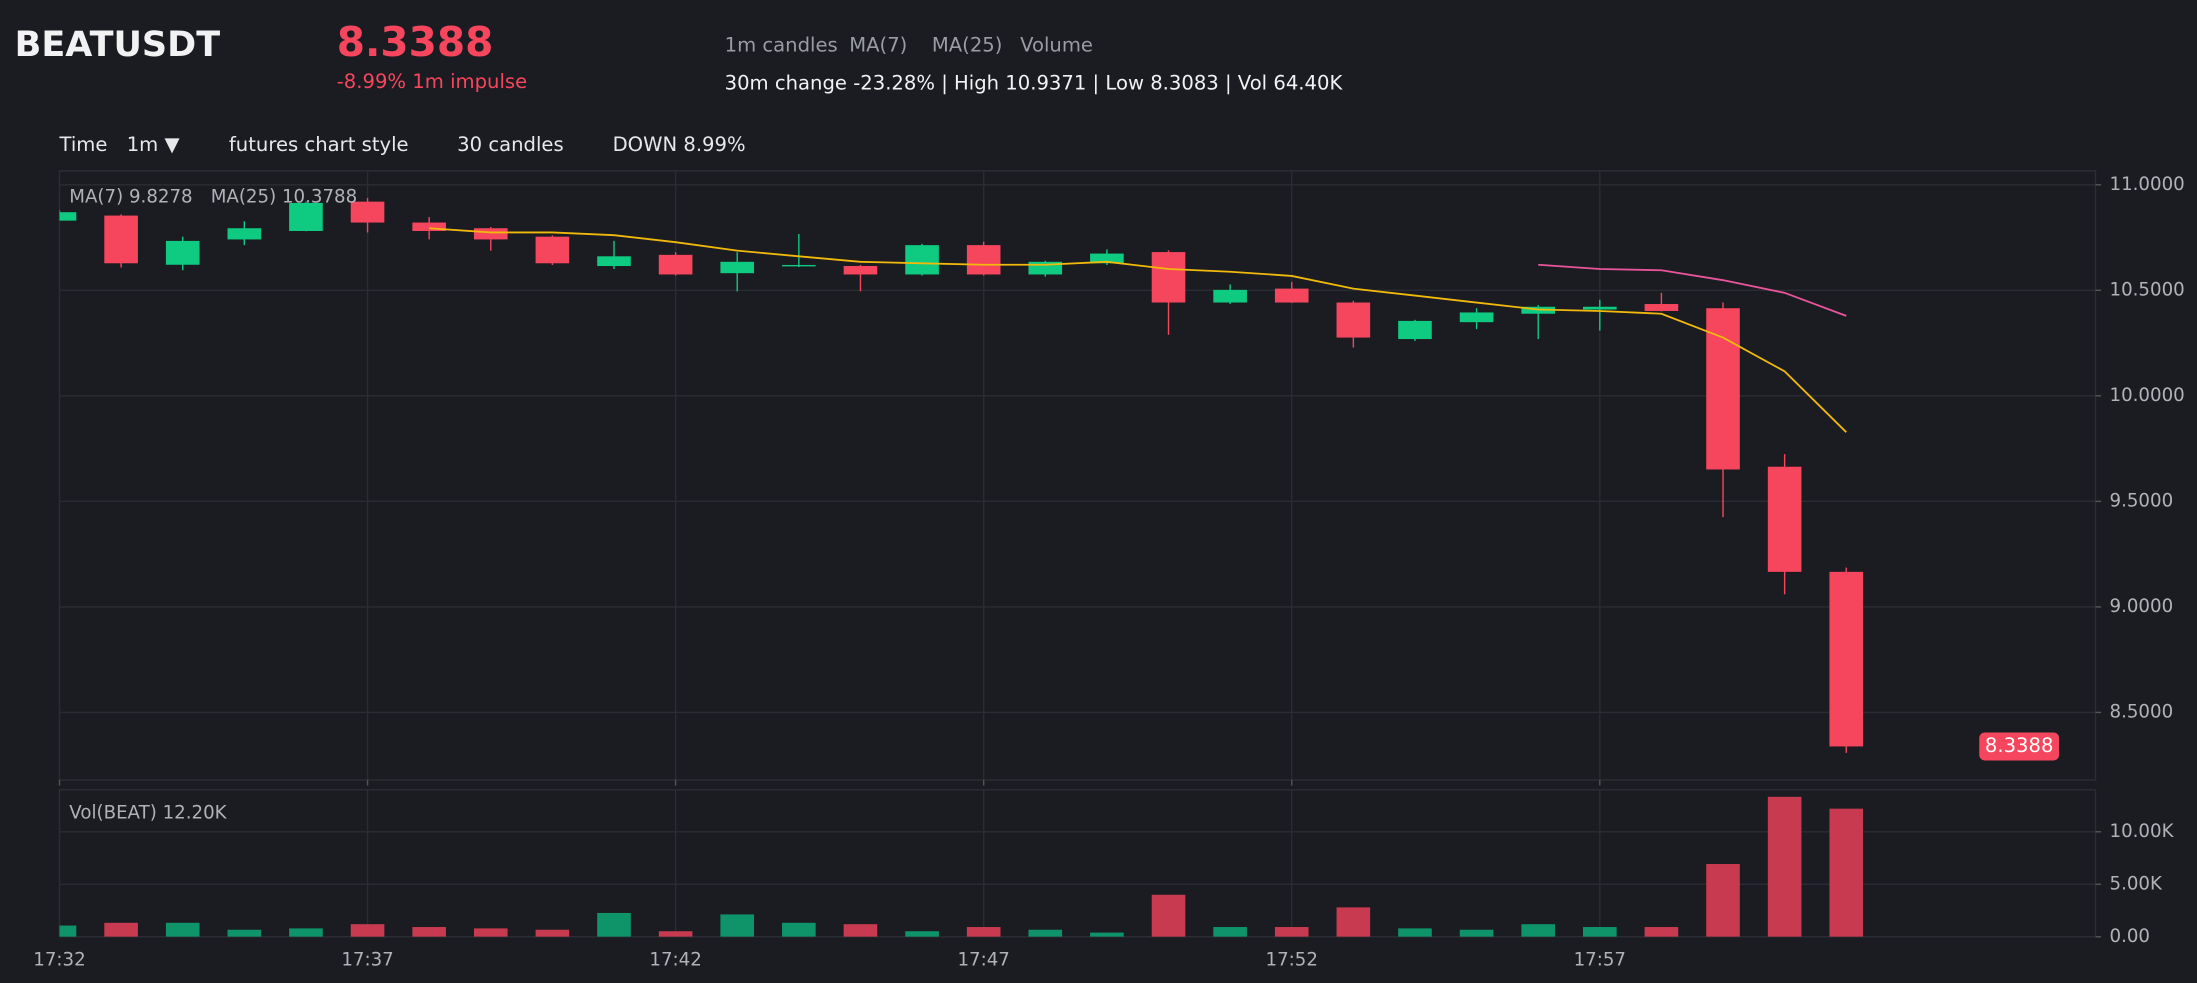 Image resolution: width=2197 pixels, height=983 pixels. I want to click on ma-legend: MA(25) 10.3788, so click(284, 196).